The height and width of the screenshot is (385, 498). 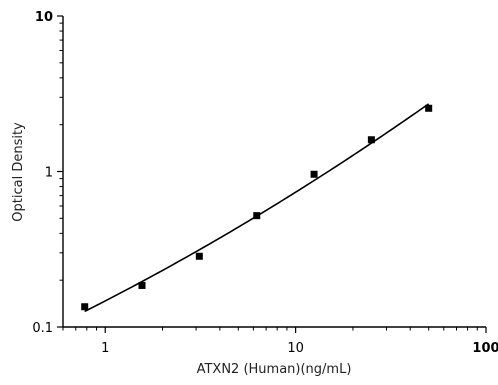 What do you see at coordinates (105, 348) in the screenshot?
I see `x-tick-label: 1` at bounding box center [105, 348].